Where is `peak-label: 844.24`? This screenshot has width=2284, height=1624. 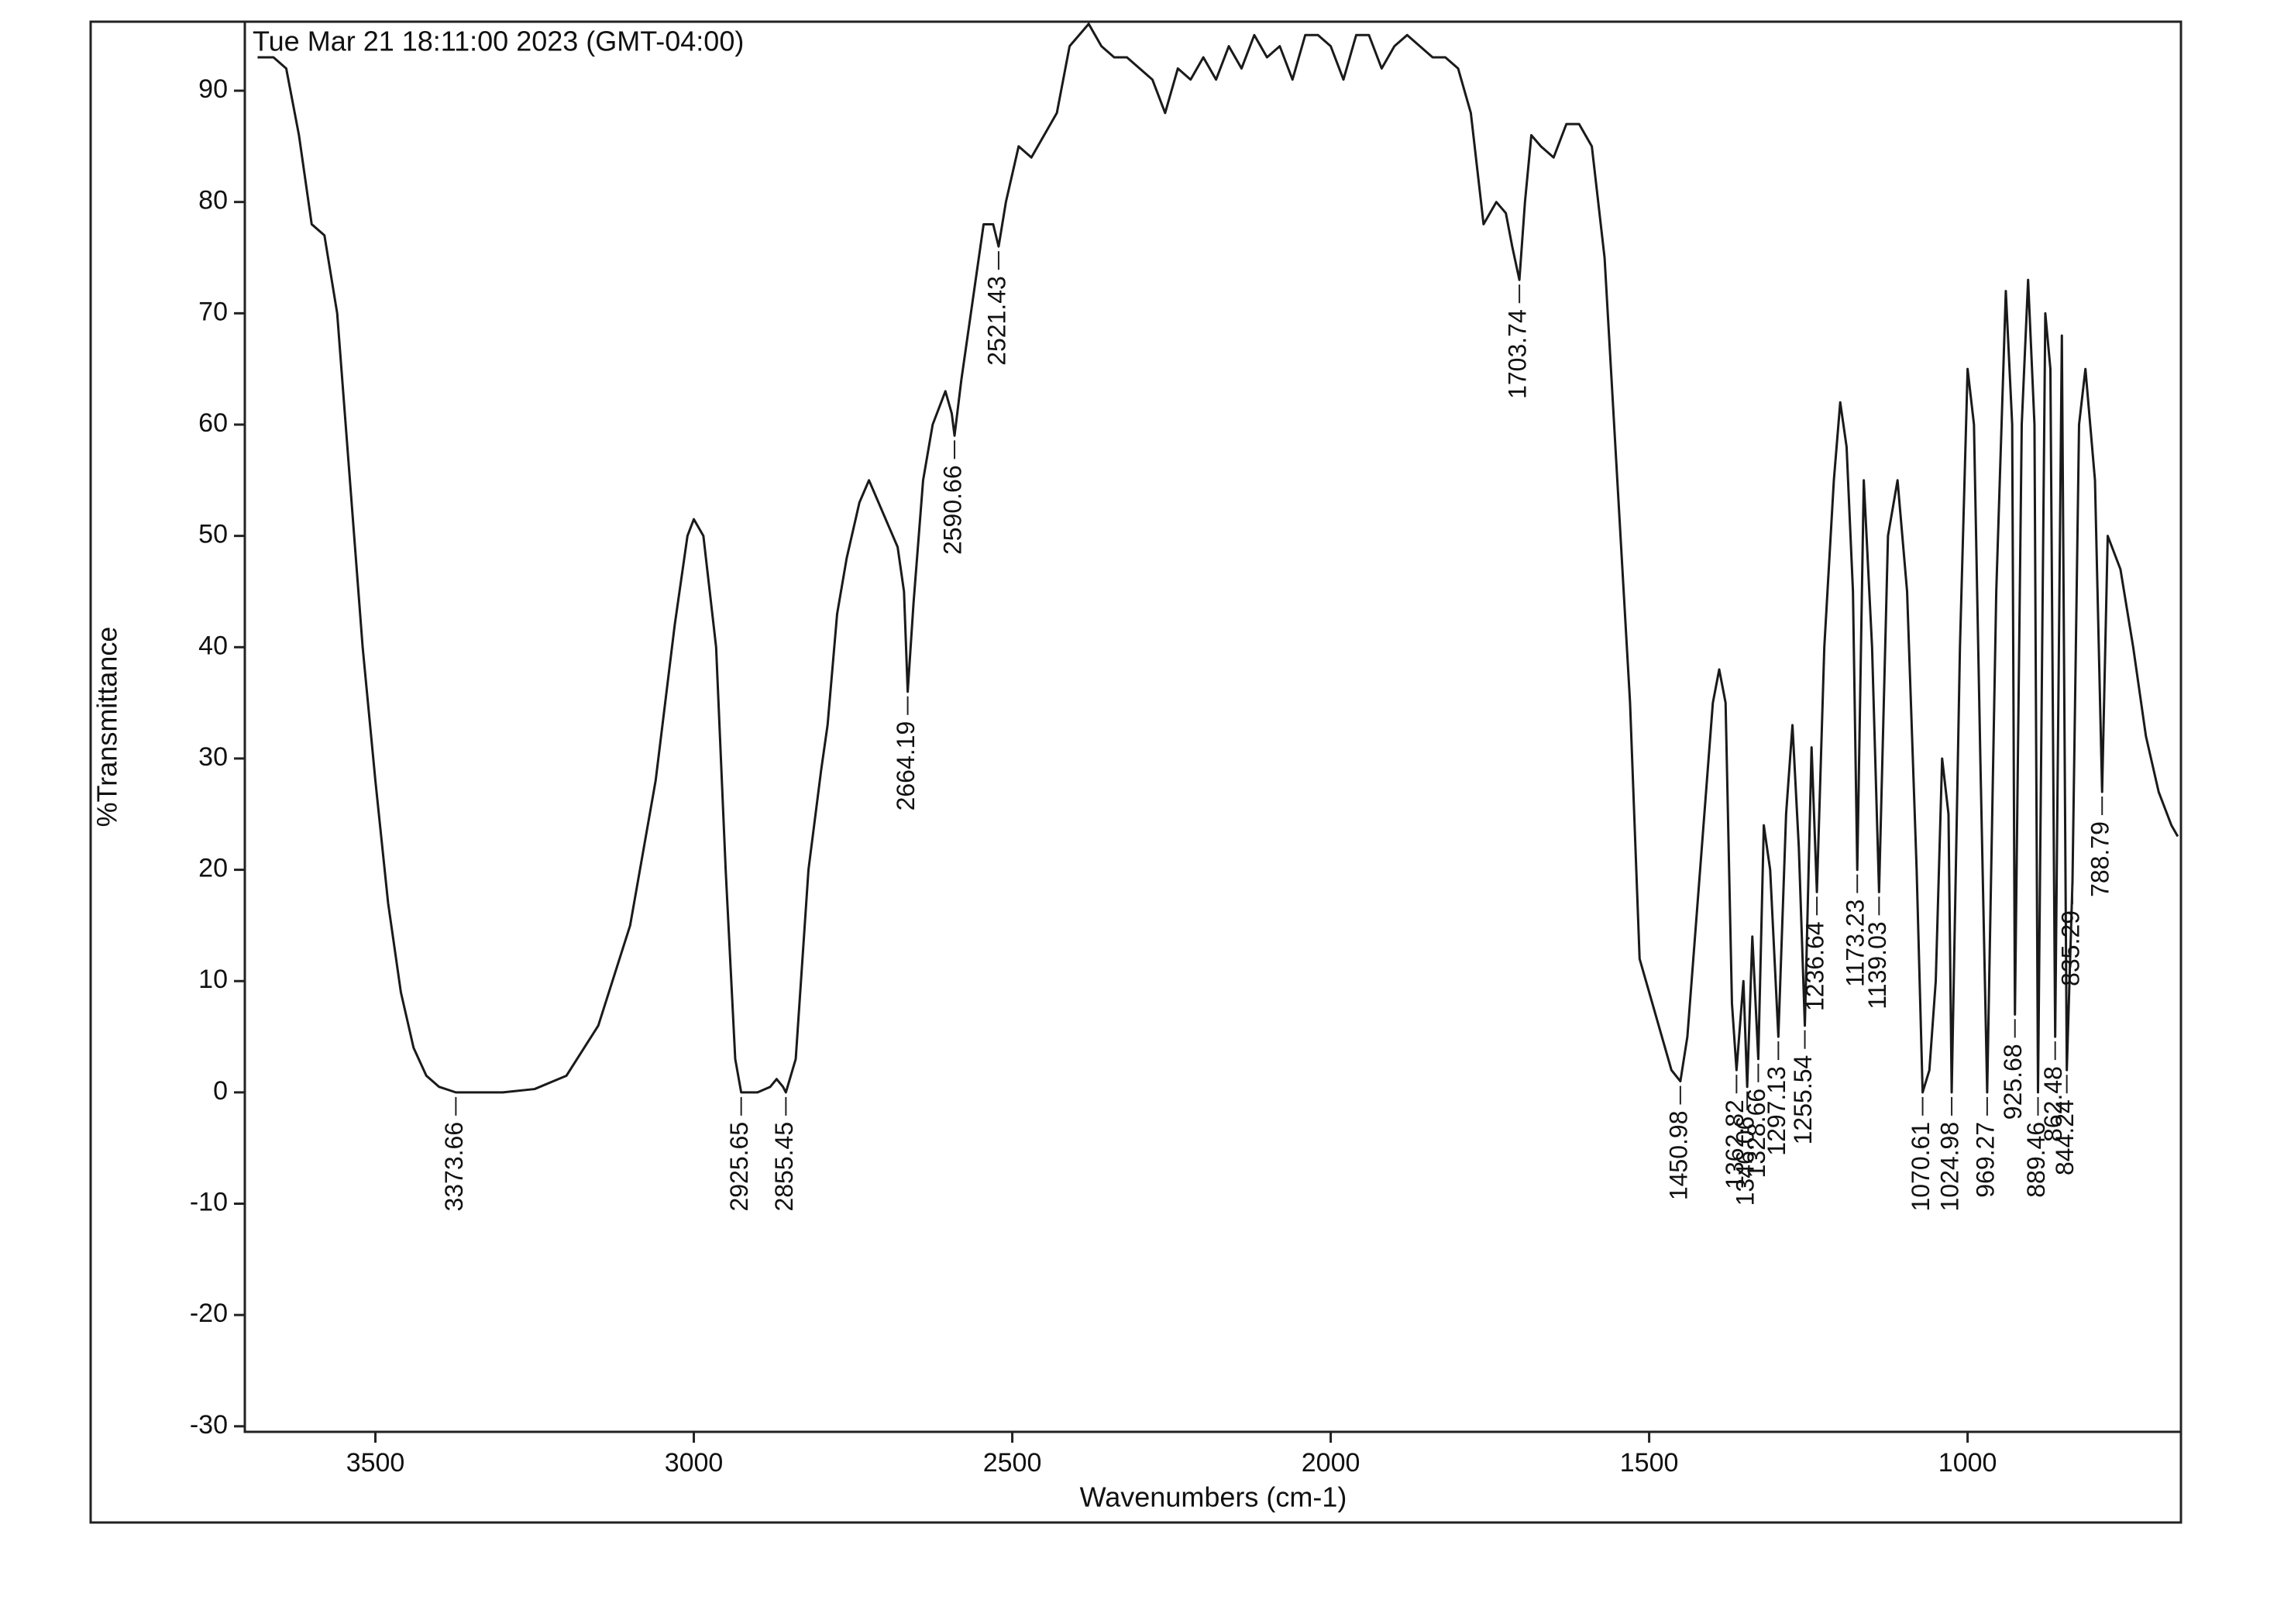
peak-label: 844.24 is located at coordinates (2065, 1137).